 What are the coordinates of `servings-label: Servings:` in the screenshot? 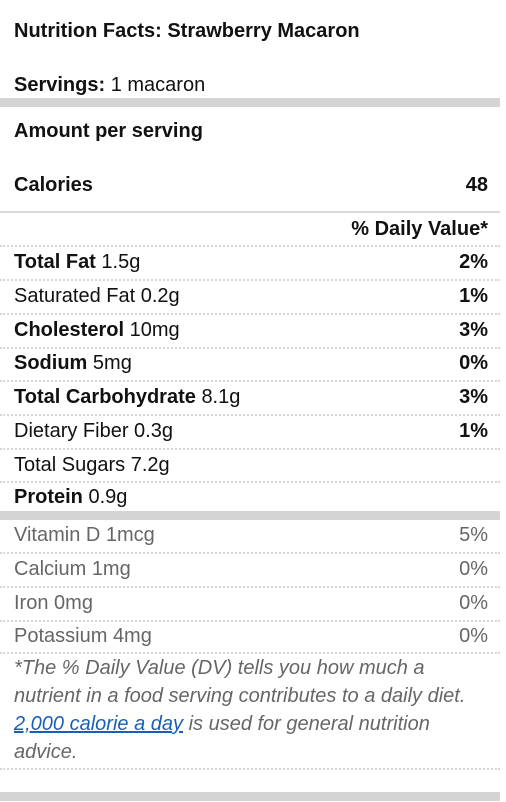 It's located at (60, 84).